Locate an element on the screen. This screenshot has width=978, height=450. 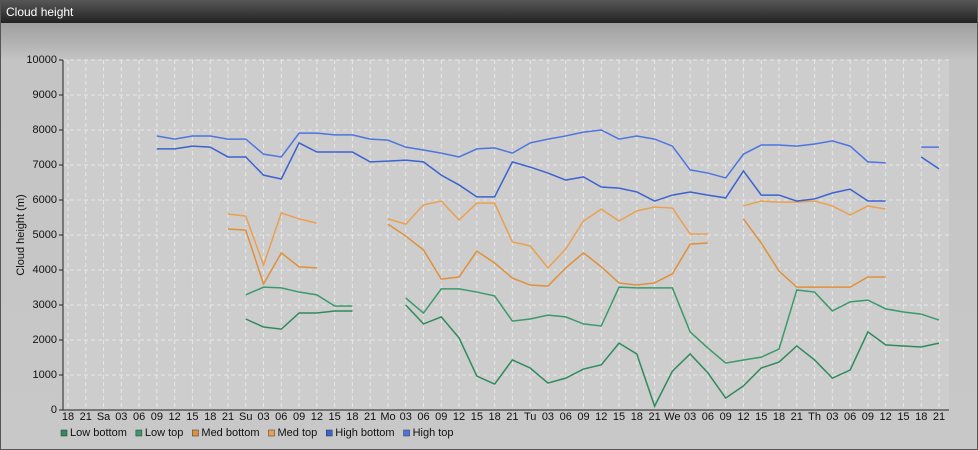
y-tick-label: 3000 is located at coordinates (45, 305).